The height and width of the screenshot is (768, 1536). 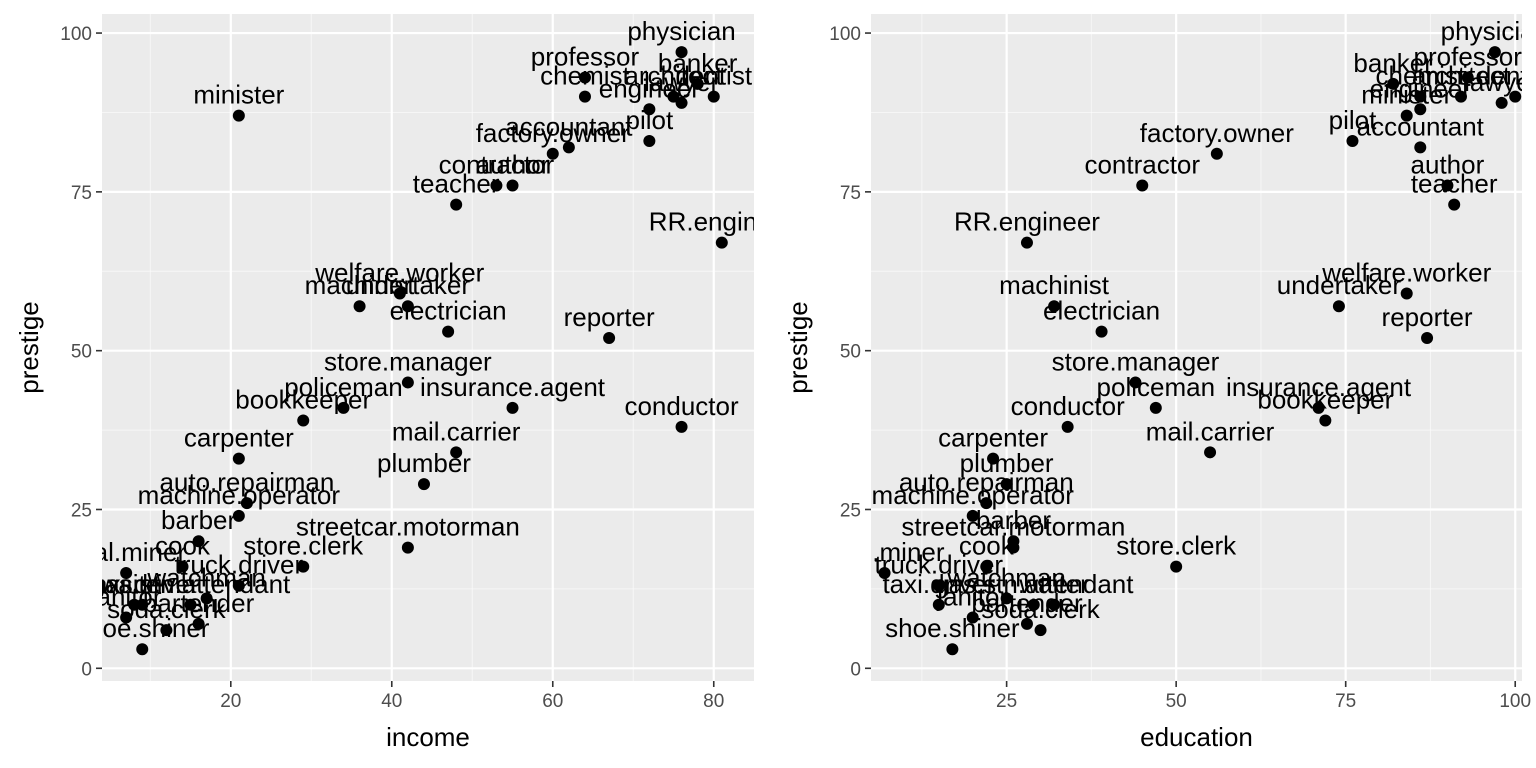 What do you see at coordinates (423, 484) in the screenshot?
I see `point-plumber` at bounding box center [423, 484].